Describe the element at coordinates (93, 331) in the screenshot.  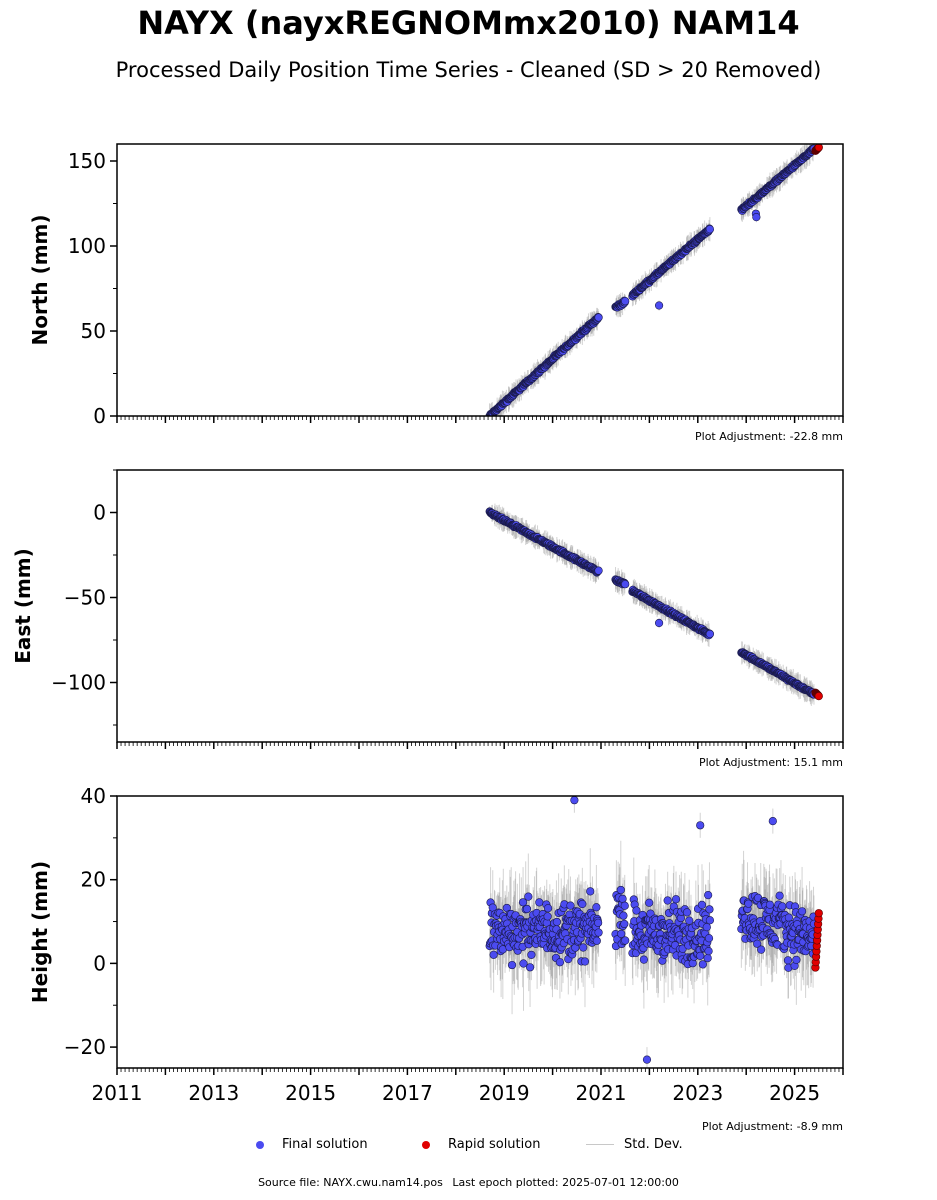
I see `y-tick-label: 50` at that location.